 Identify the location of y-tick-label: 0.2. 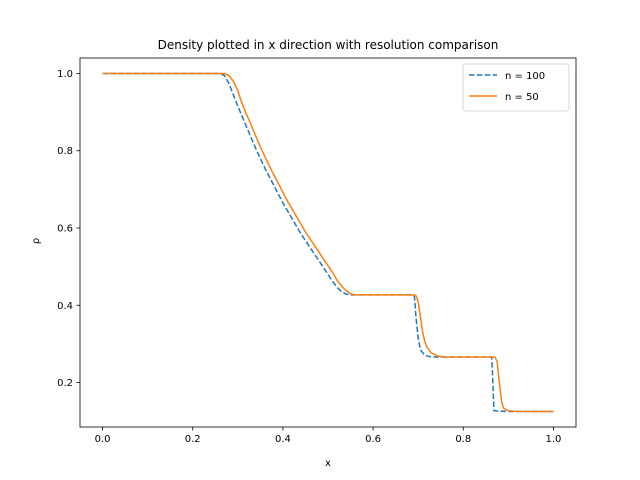
(65, 383).